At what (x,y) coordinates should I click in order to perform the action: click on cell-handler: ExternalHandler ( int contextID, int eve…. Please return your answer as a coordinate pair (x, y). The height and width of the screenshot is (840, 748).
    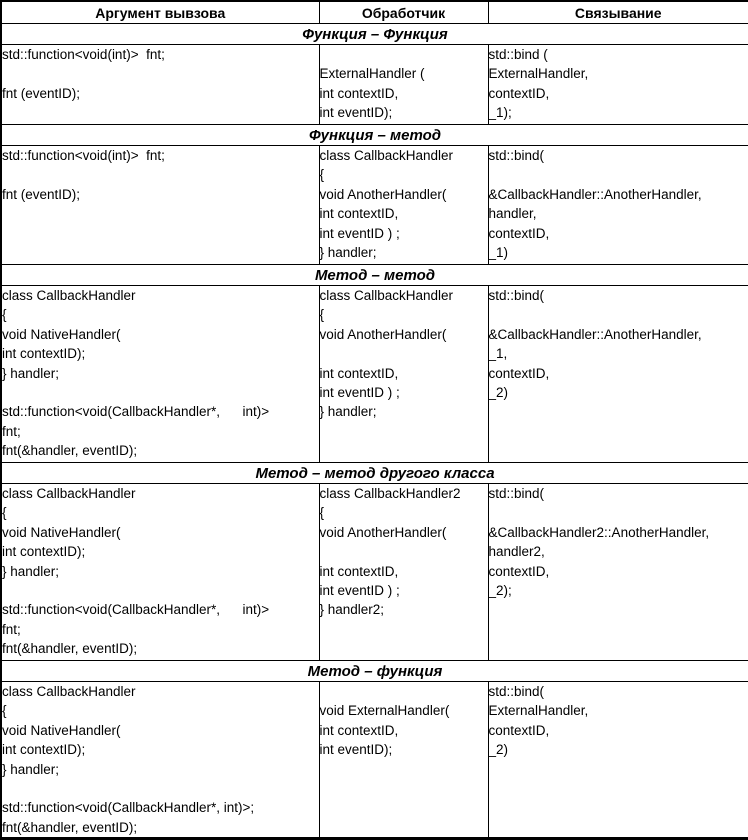
    Looking at the image, I should click on (403, 84).